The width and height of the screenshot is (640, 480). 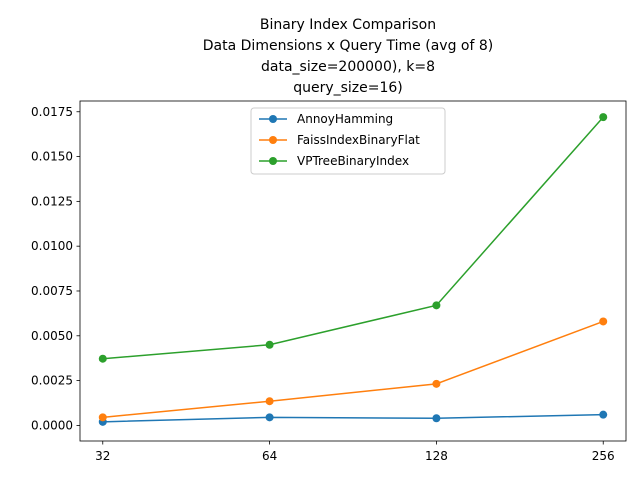 I want to click on x-tick-label-0: 32, so click(x=102, y=456).